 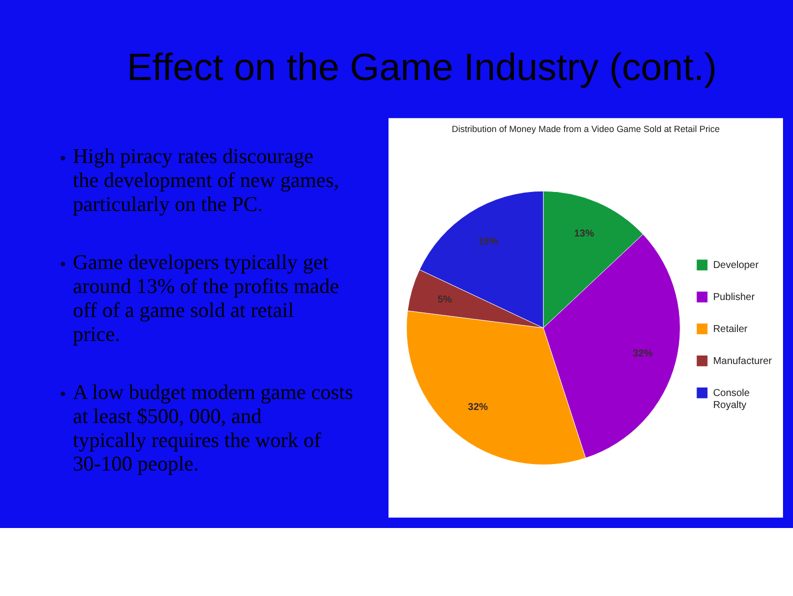 What do you see at coordinates (206, 180) in the screenshot?
I see `text: High piracy rates discourage the development of new games, particularly on the PC.` at bounding box center [206, 180].